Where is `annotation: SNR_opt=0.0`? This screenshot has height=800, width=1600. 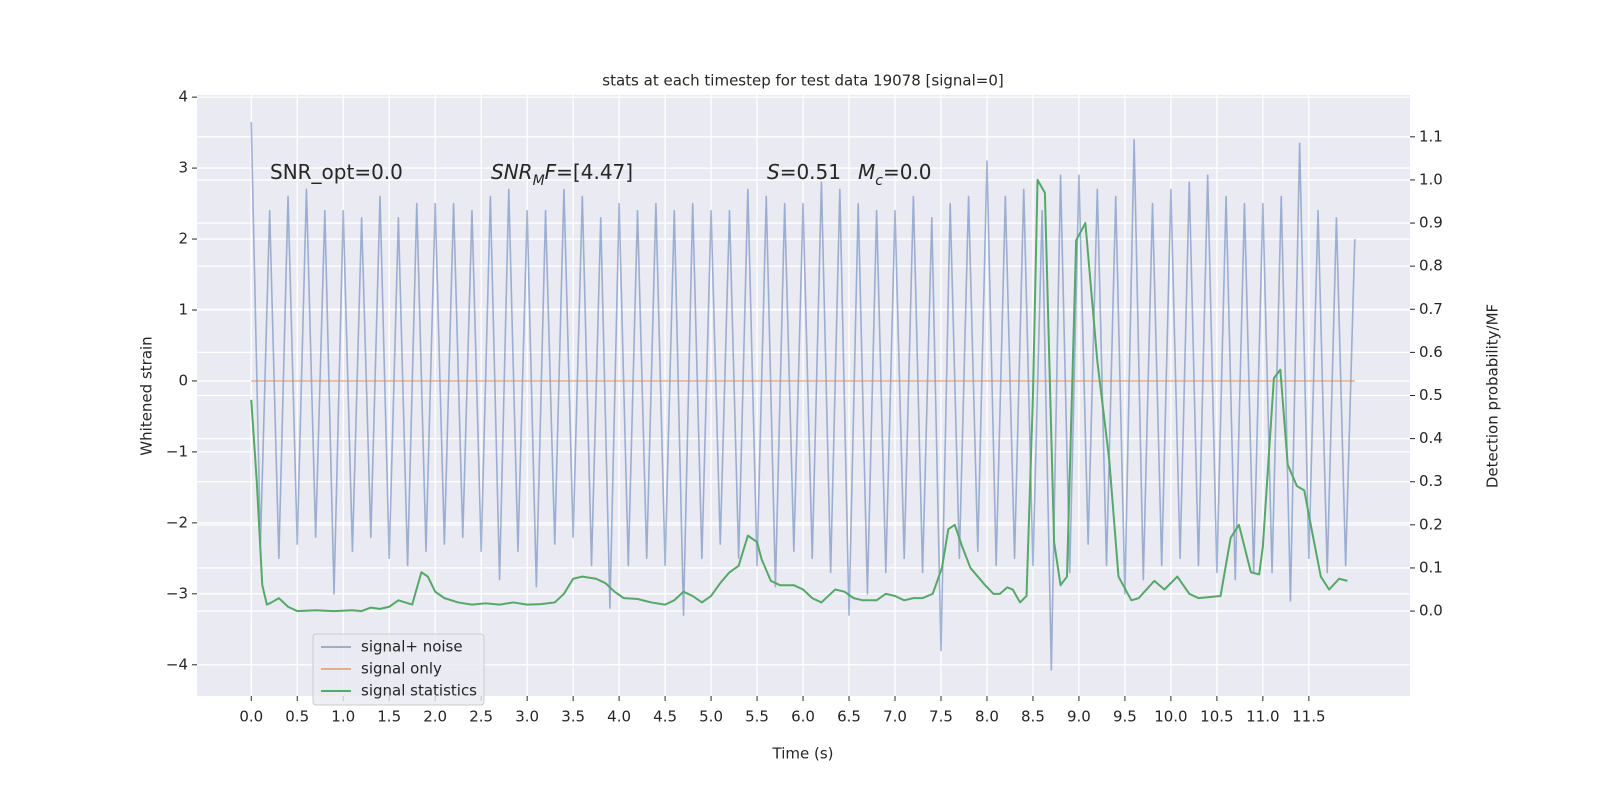 annotation: SNR_opt=0.0 is located at coordinates (336, 172).